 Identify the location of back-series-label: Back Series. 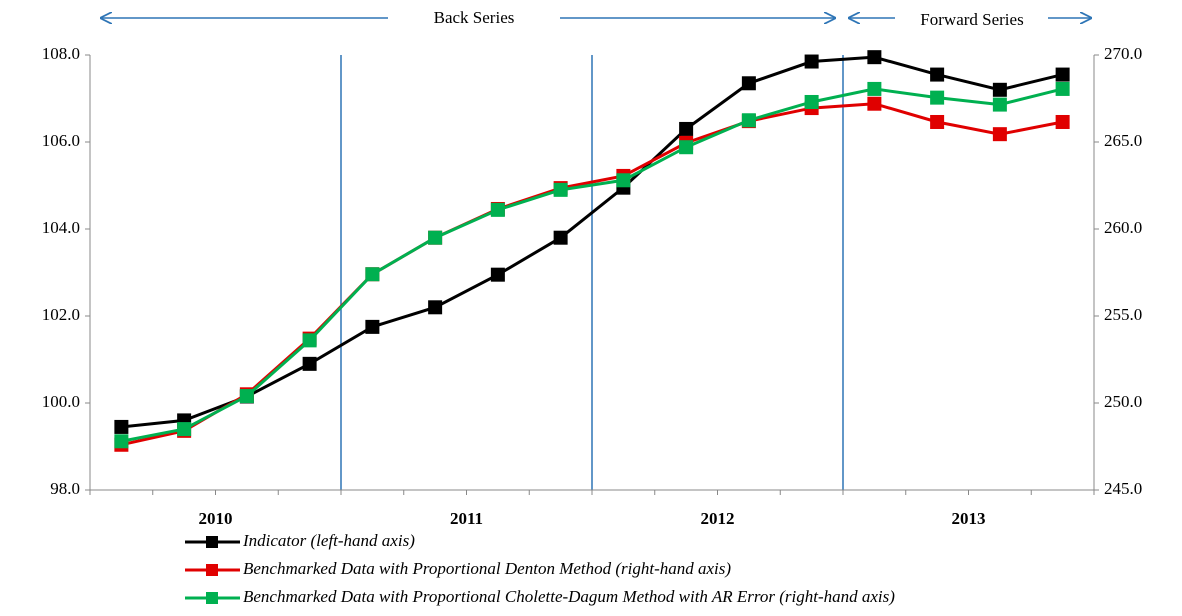
(474, 17).